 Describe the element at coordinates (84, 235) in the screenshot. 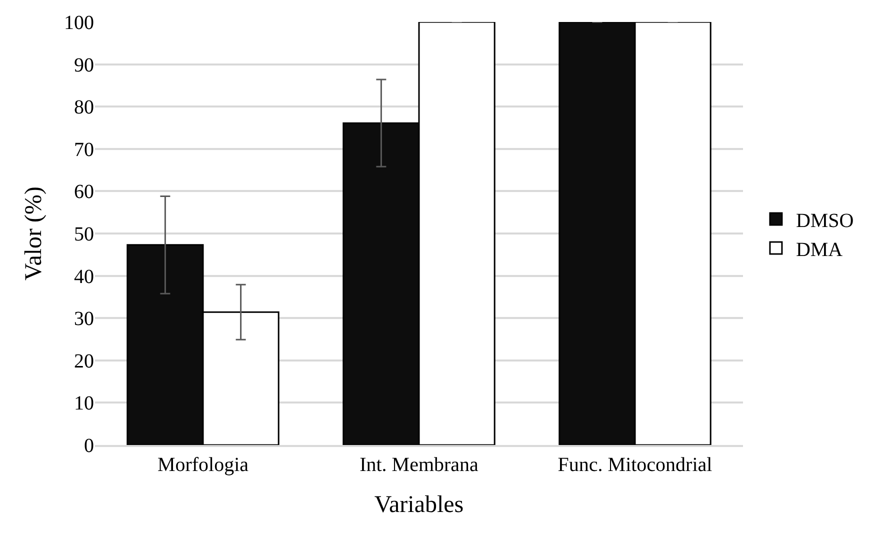

I see `y-tick-label: 50` at that location.